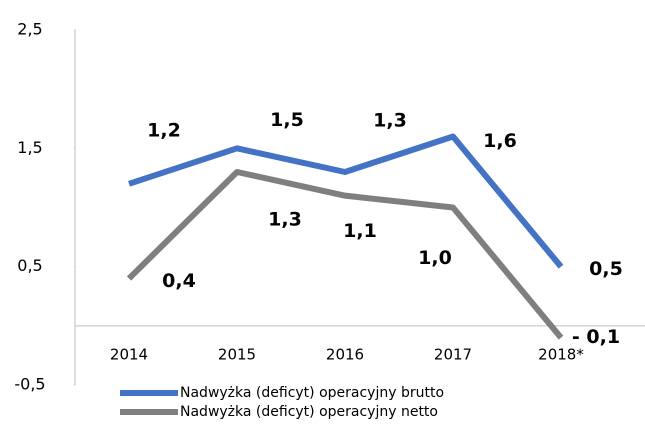 This screenshot has height=429, width=645. What do you see at coordinates (29, 384) in the screenshot?
I see `y-tick-label: -0,5` at bounding box center [29, 384].